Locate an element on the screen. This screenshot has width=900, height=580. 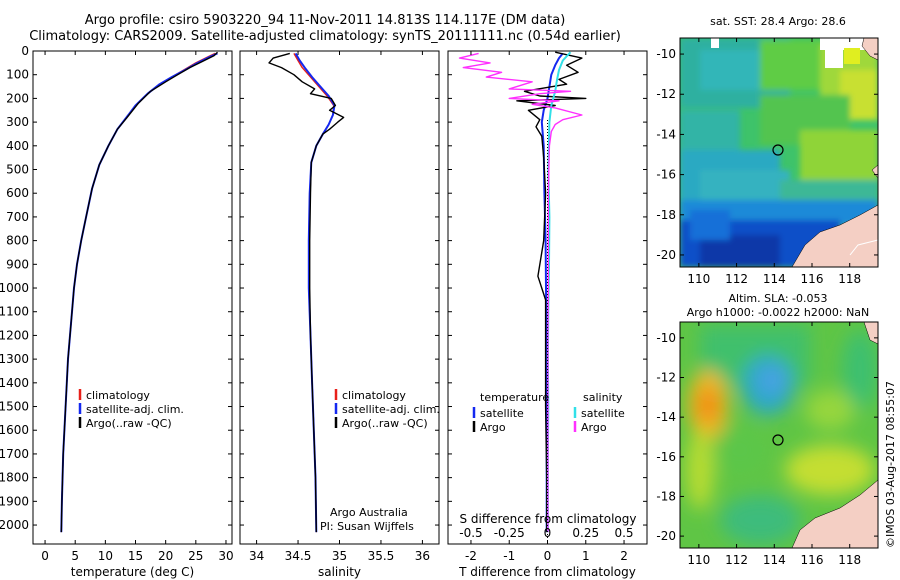
salinity-legend-label: Argo(..raw -QC) is located at coordinates (385, 423).